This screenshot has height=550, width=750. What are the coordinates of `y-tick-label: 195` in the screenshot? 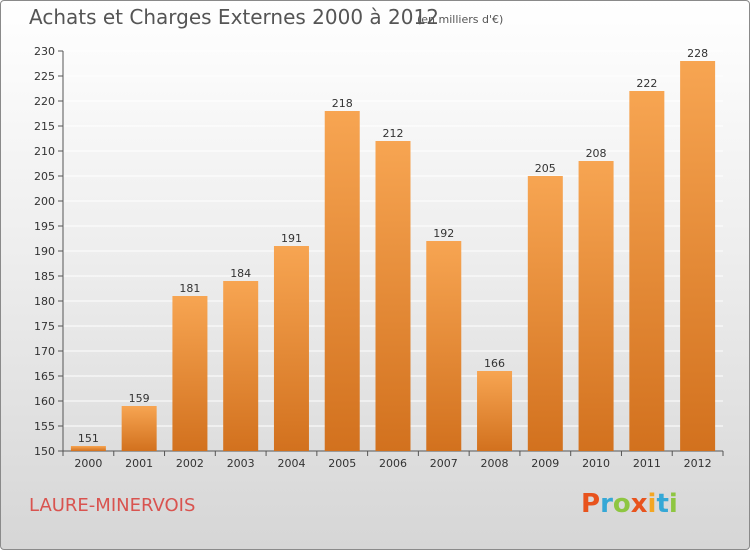 It's located at (44, 226).